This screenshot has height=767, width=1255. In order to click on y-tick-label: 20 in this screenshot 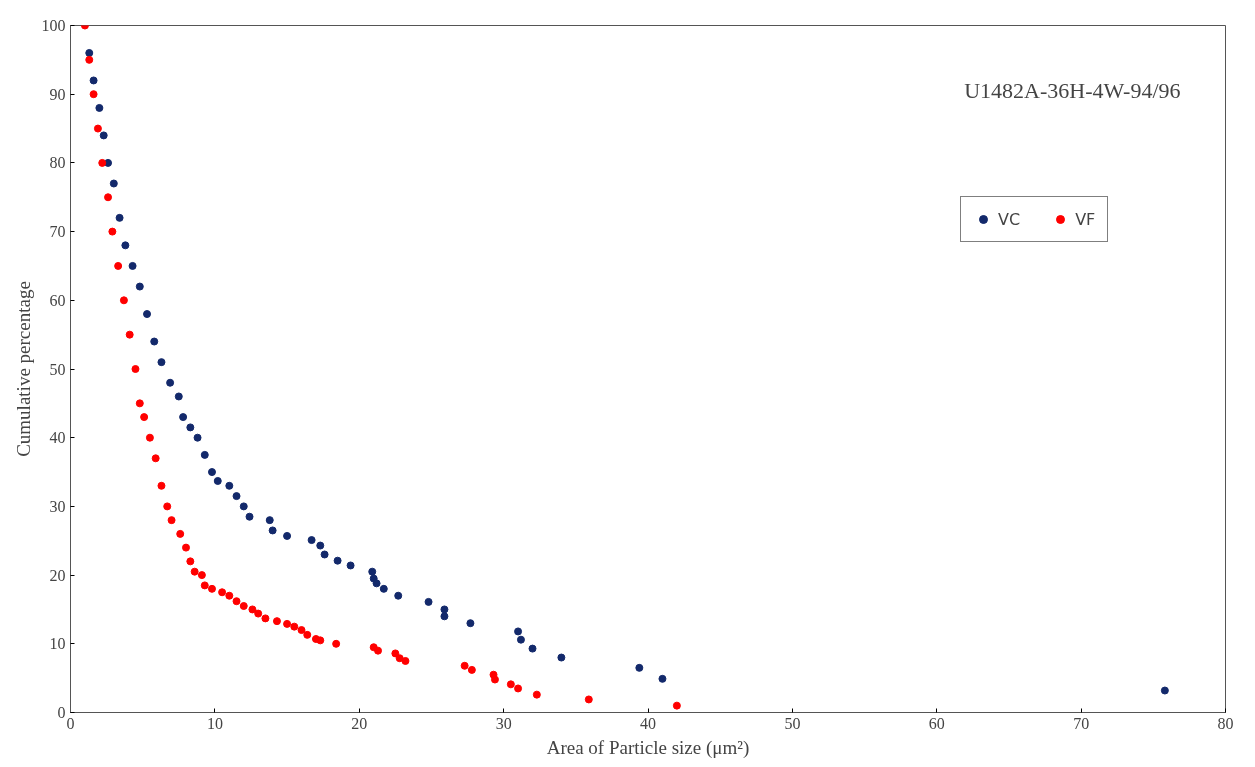, I will do `click(57, 575)`.